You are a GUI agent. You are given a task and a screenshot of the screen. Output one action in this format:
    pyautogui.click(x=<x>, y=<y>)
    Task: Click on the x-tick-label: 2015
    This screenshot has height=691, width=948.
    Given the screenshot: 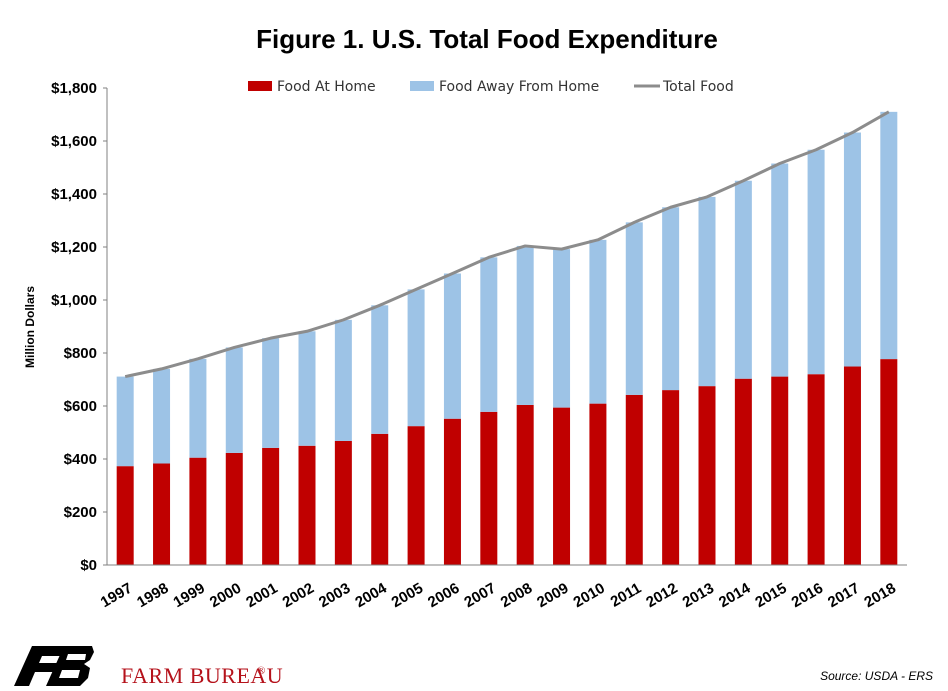 What is the action you would take?
    pyautogui.click(x=770, y=595)
    